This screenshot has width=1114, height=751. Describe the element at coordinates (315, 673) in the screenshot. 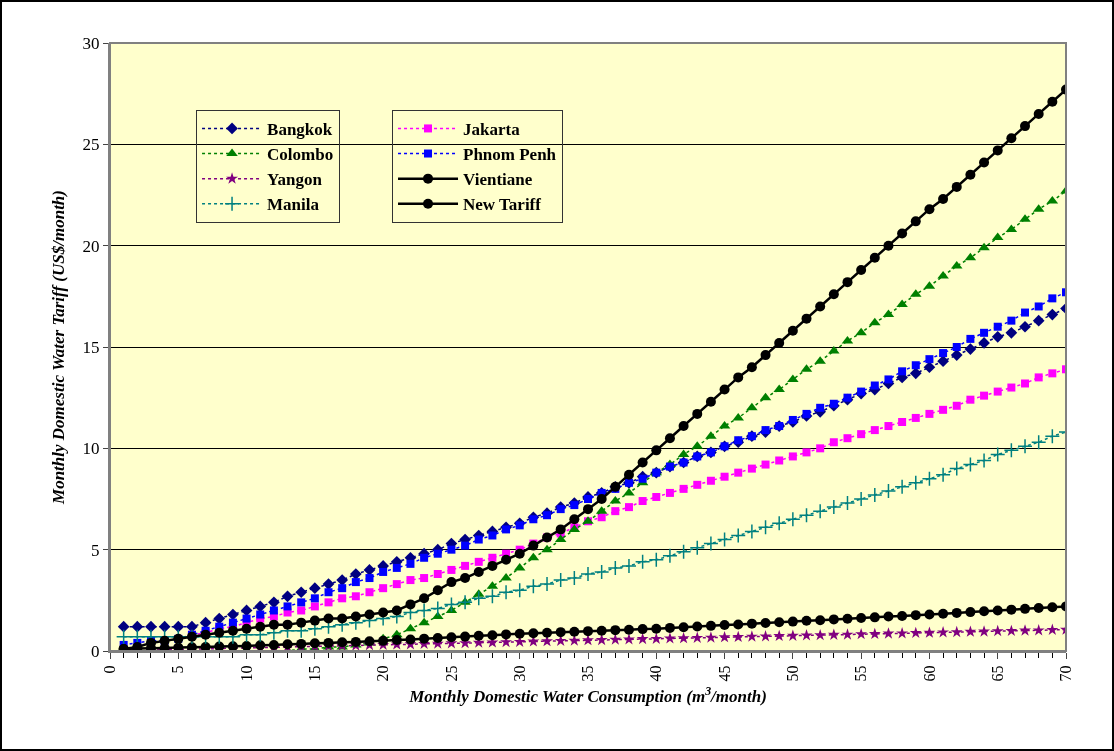

I see `x-tick-label: 15` at that location.